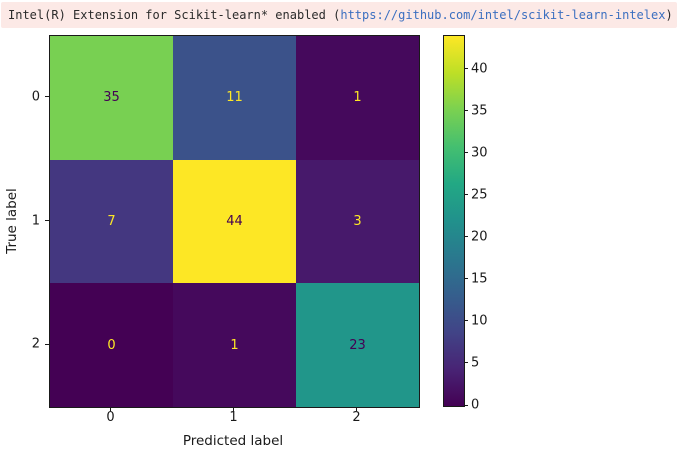 The height and width of the screenshot is (467, 679). I want to click on matrix-cell-0-1: 11, so click(234, 98).